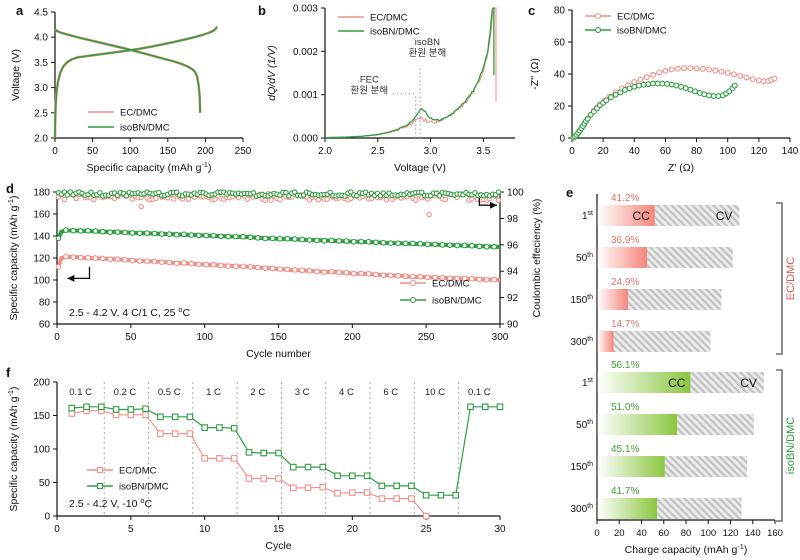 The width and height of the screenshot is (800, 560). I want to click on svg-text: 96, so click(513, 245).